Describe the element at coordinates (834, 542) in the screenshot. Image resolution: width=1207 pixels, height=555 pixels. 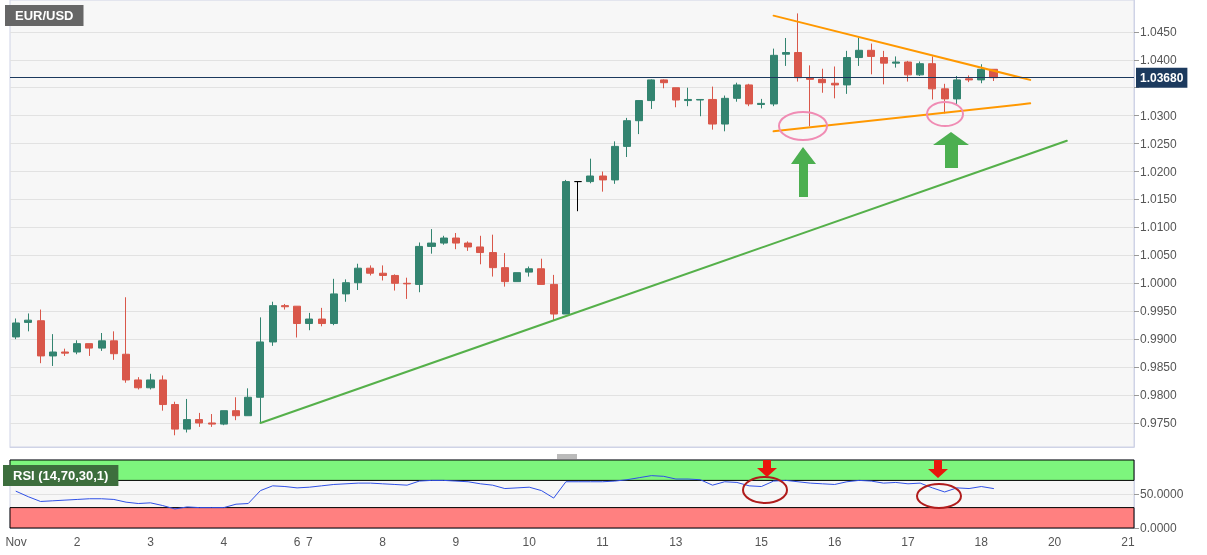
I see `x-tick-label: 16` at that location.